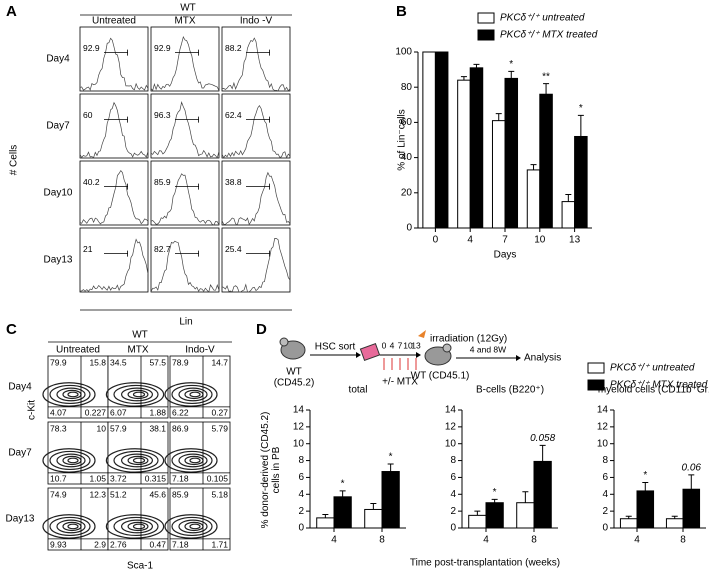 This screenshot has width=709, height=574. I want to click on significance: **, so click(546, 76).